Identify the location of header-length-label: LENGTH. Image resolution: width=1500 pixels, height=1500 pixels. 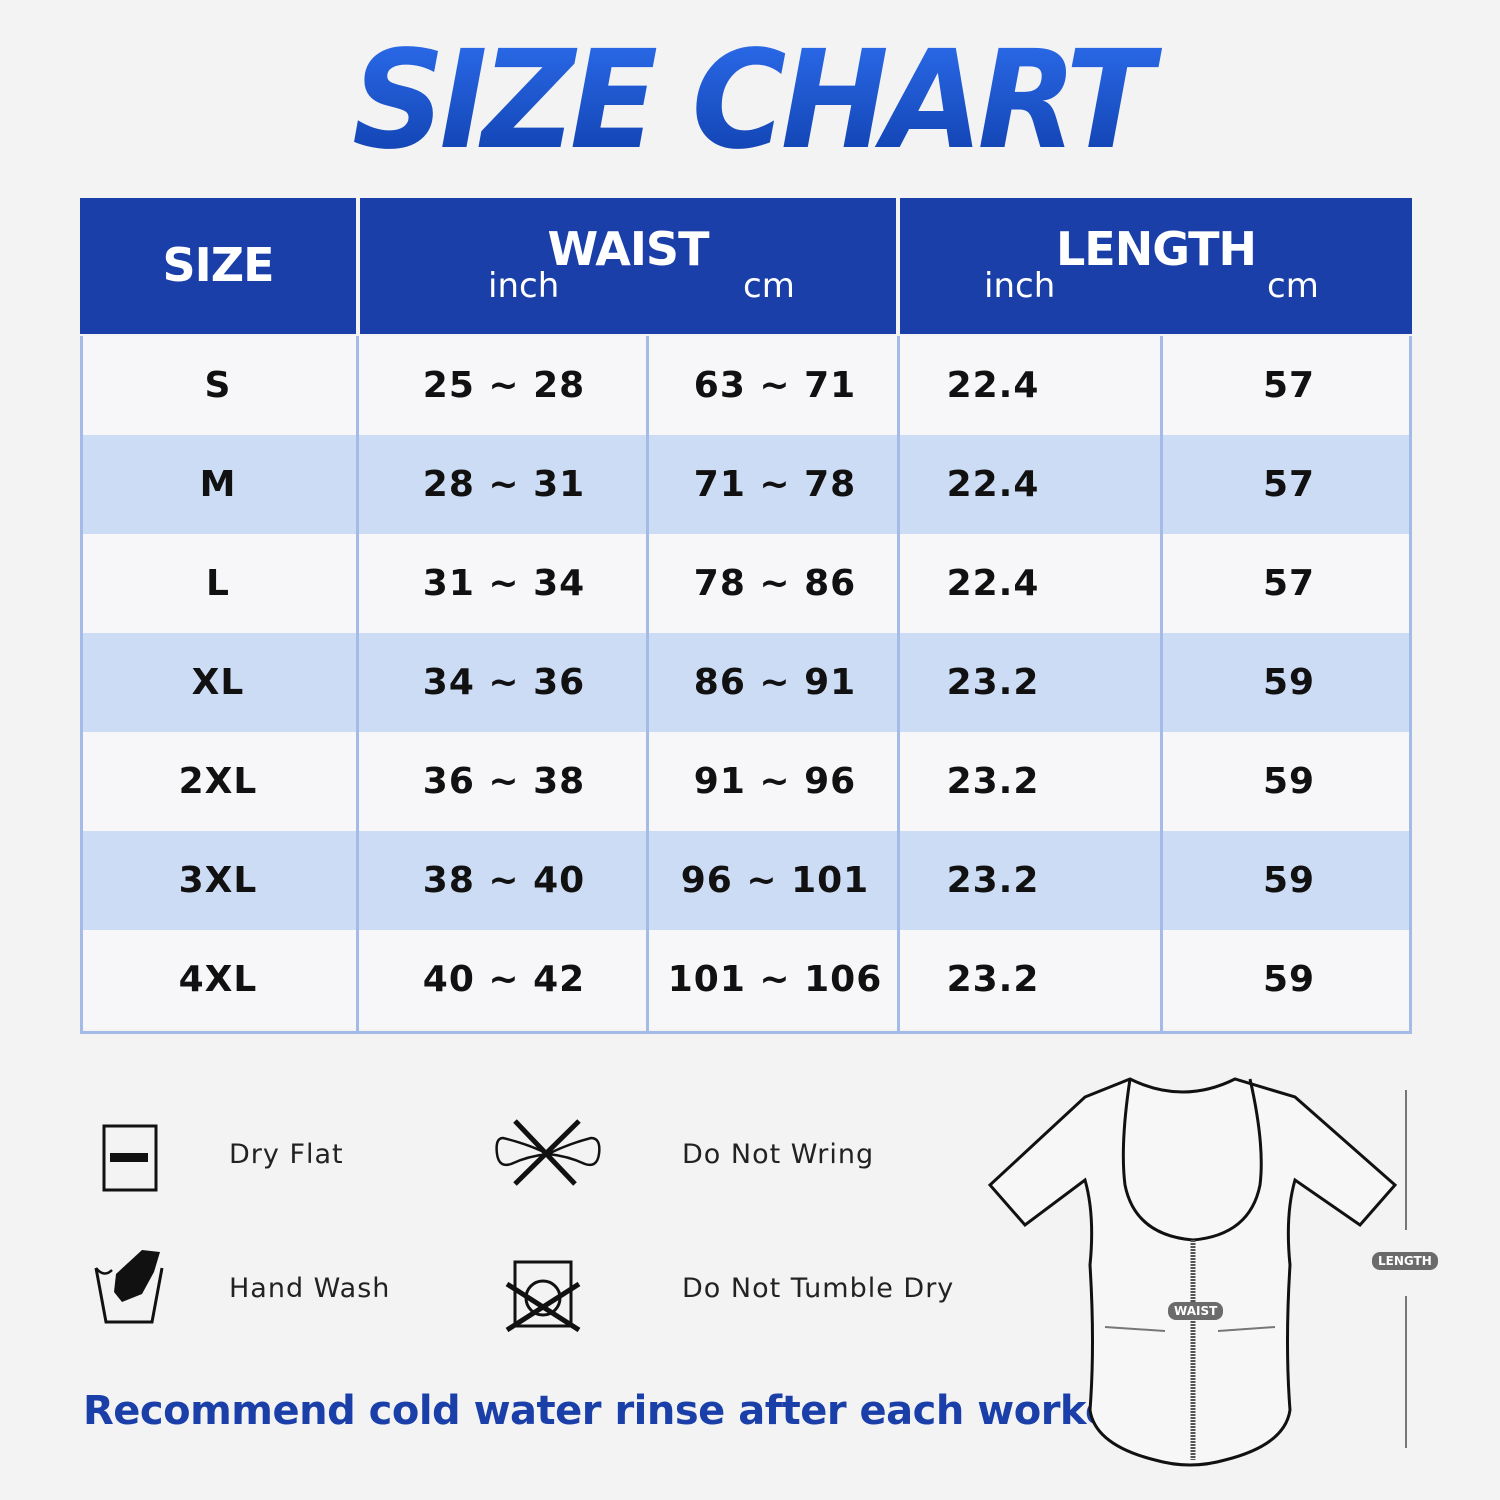
(1156, 249).